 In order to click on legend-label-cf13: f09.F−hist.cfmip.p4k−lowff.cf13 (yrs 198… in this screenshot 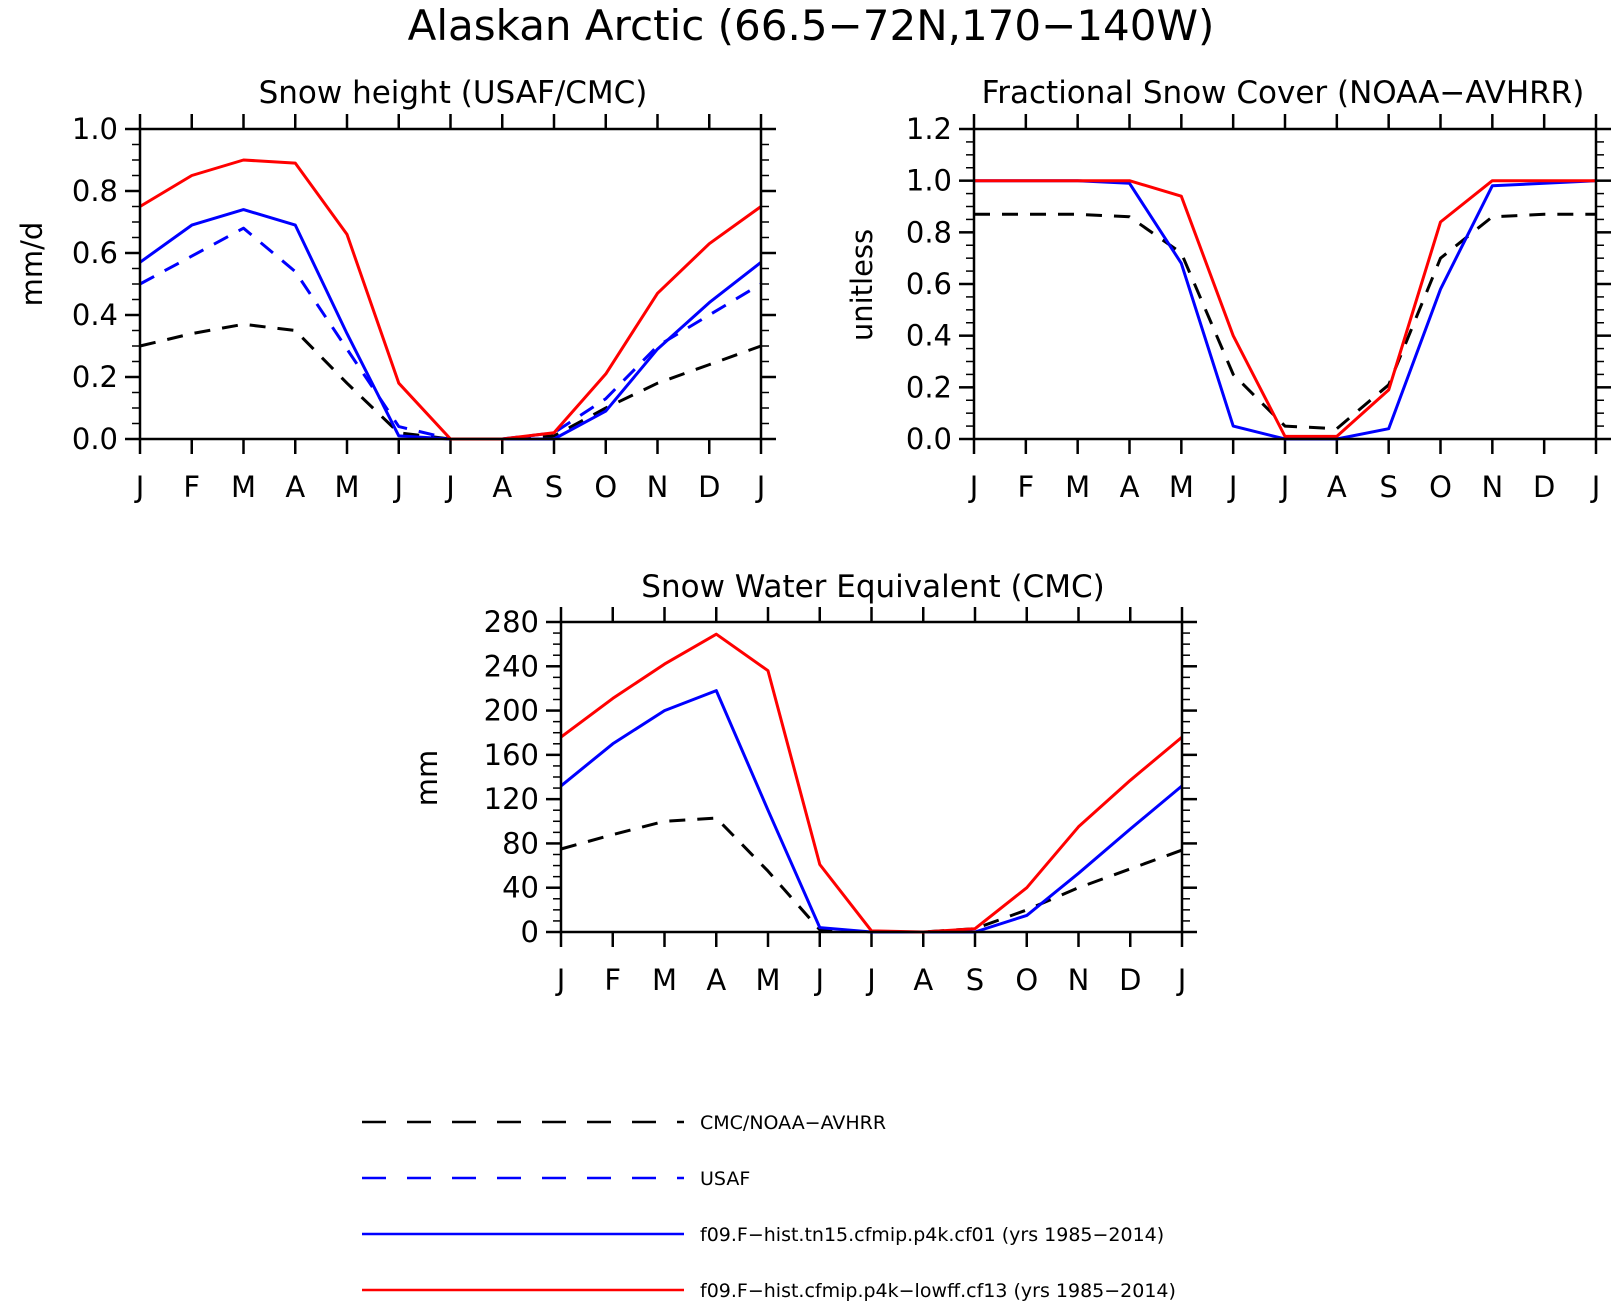, I will do `click(938, 1291)`.